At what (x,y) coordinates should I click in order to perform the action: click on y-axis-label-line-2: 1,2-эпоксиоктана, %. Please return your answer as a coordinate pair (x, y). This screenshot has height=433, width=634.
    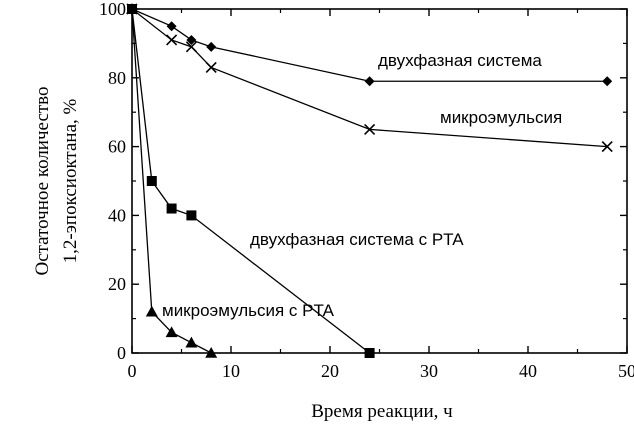
    Looking at the image, I should click on (70, 181).